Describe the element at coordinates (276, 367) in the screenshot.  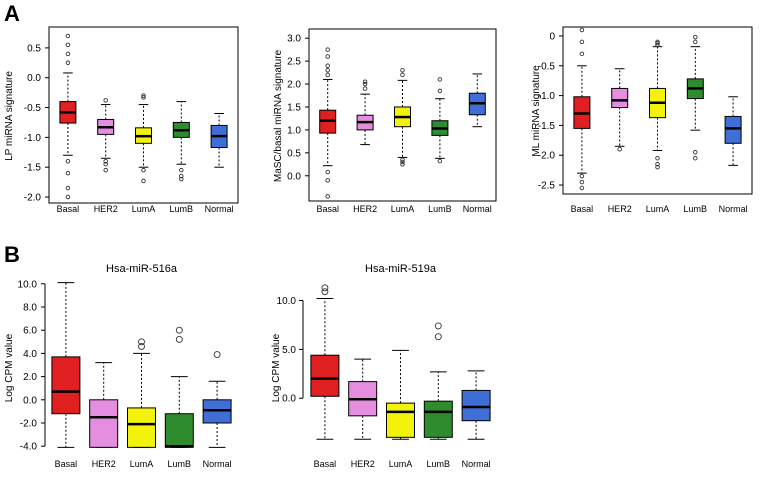
I see `y-axis-title: Log CPM value` at that location.